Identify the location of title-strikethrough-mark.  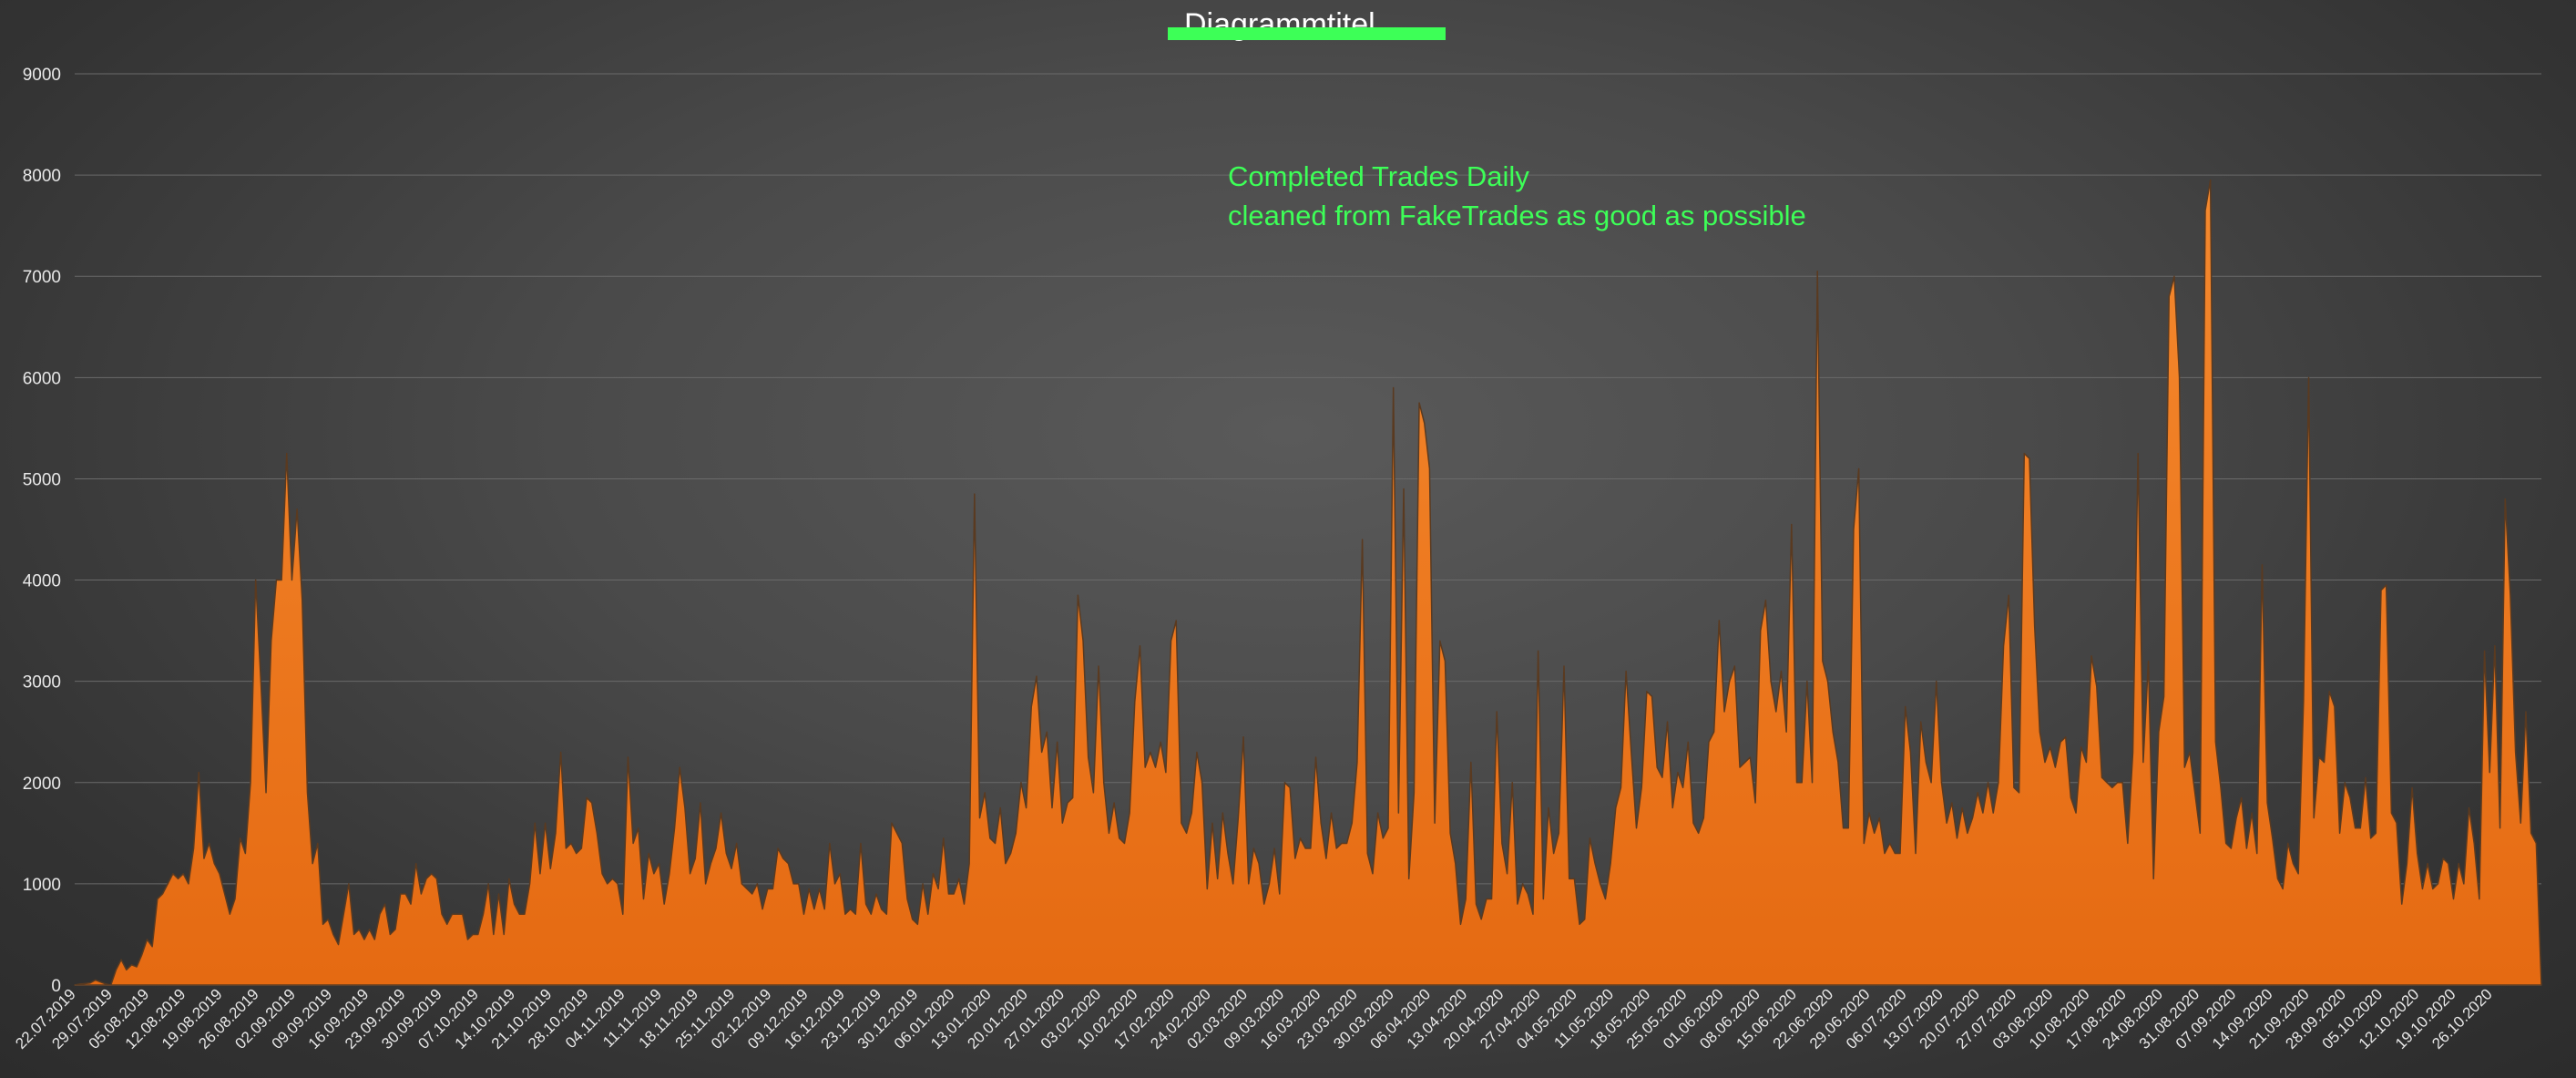
(1307, 33).